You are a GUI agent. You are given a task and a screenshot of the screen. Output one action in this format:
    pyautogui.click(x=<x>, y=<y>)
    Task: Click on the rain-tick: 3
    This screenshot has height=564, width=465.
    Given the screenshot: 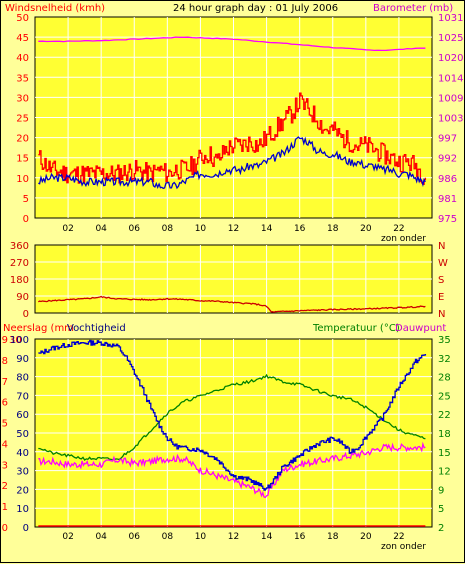 What is the action you would take?
    pyautogui.click(x=5, y=465)
    